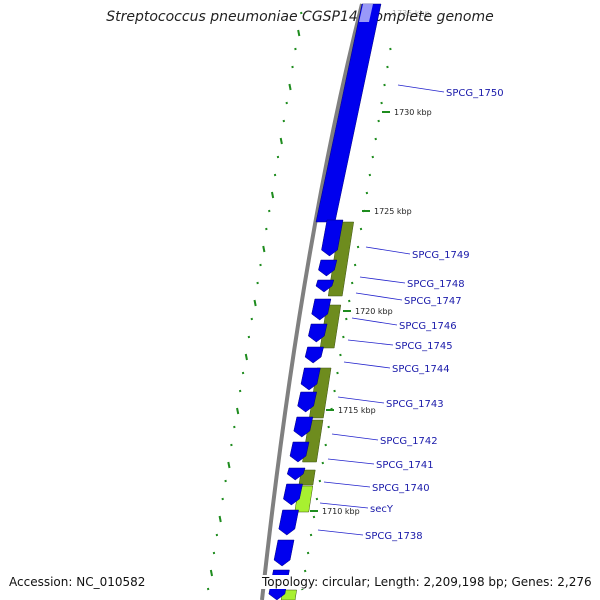 This screenshot has height=600, width=600. What do you see at coordinates (382, 509) in the screenshot?
I see `gene-label: secY` at bounding box center [382, 509].